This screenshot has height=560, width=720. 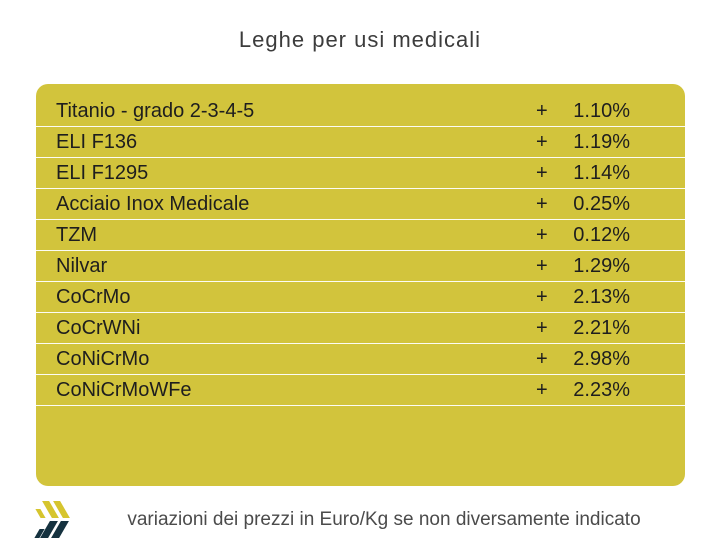 I want to click on change-value: 2.13%, so click(x=601, y=296).